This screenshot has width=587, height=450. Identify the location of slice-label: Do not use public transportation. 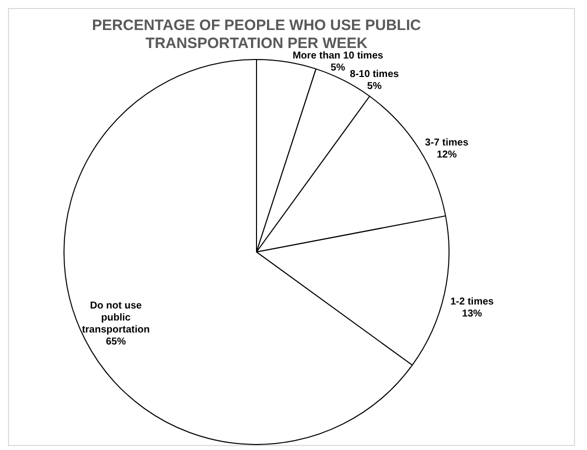
(116, 318).